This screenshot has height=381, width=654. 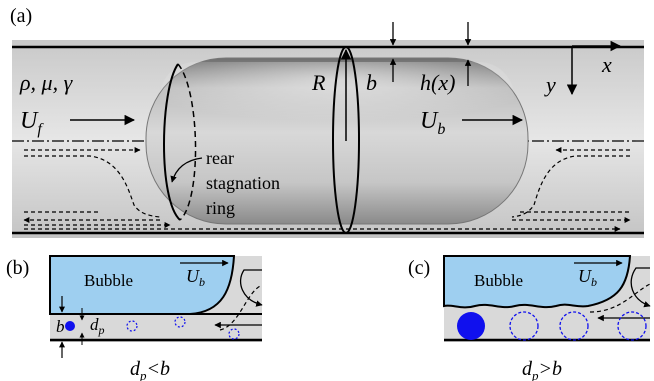 I want to click on bubble-label-c: Bubble, so click(x=498, y=280).